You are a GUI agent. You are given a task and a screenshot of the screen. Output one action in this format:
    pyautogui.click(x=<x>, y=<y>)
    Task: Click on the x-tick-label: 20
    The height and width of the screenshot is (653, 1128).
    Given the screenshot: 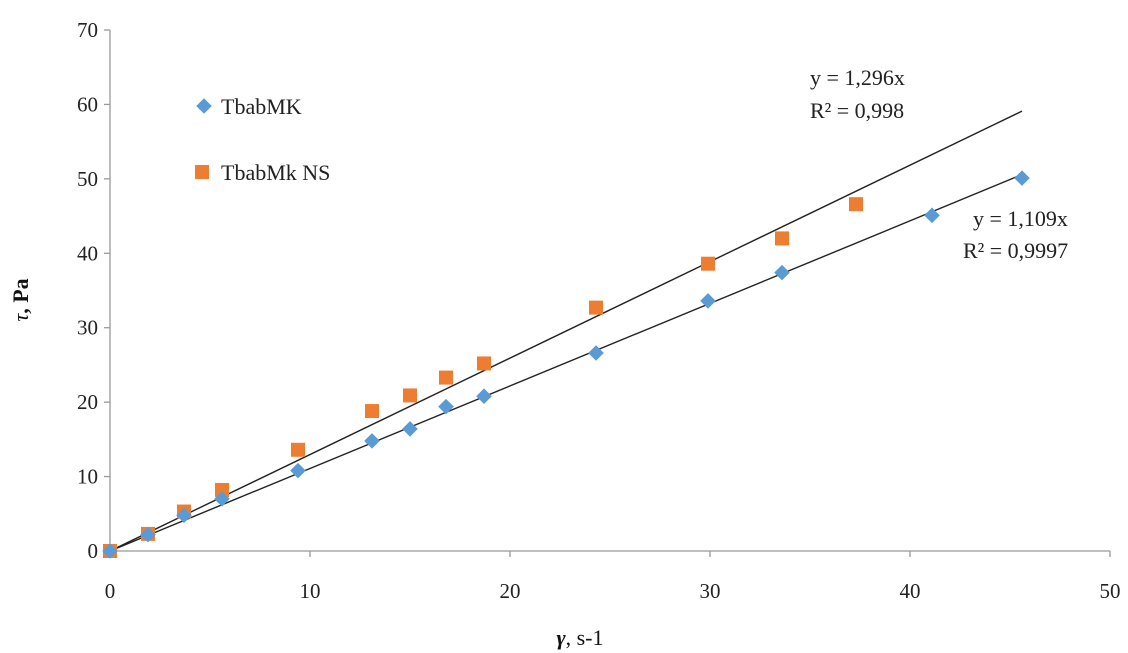 What is the action you would take?
    pyautogui.click(x=510, y=591)
    